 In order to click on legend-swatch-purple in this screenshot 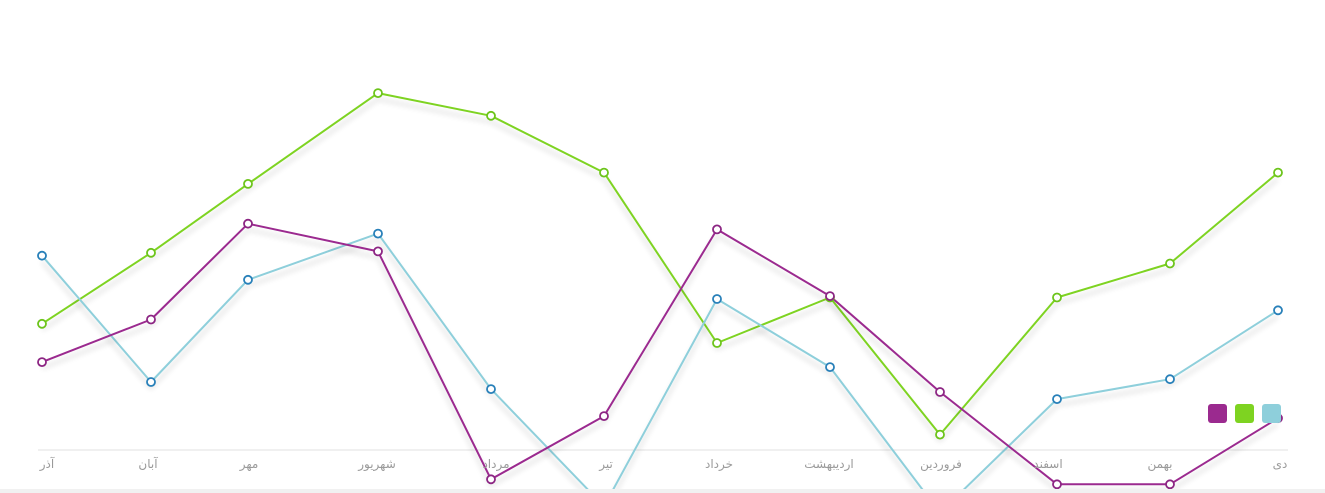, I will do `click(1217, 413)`.